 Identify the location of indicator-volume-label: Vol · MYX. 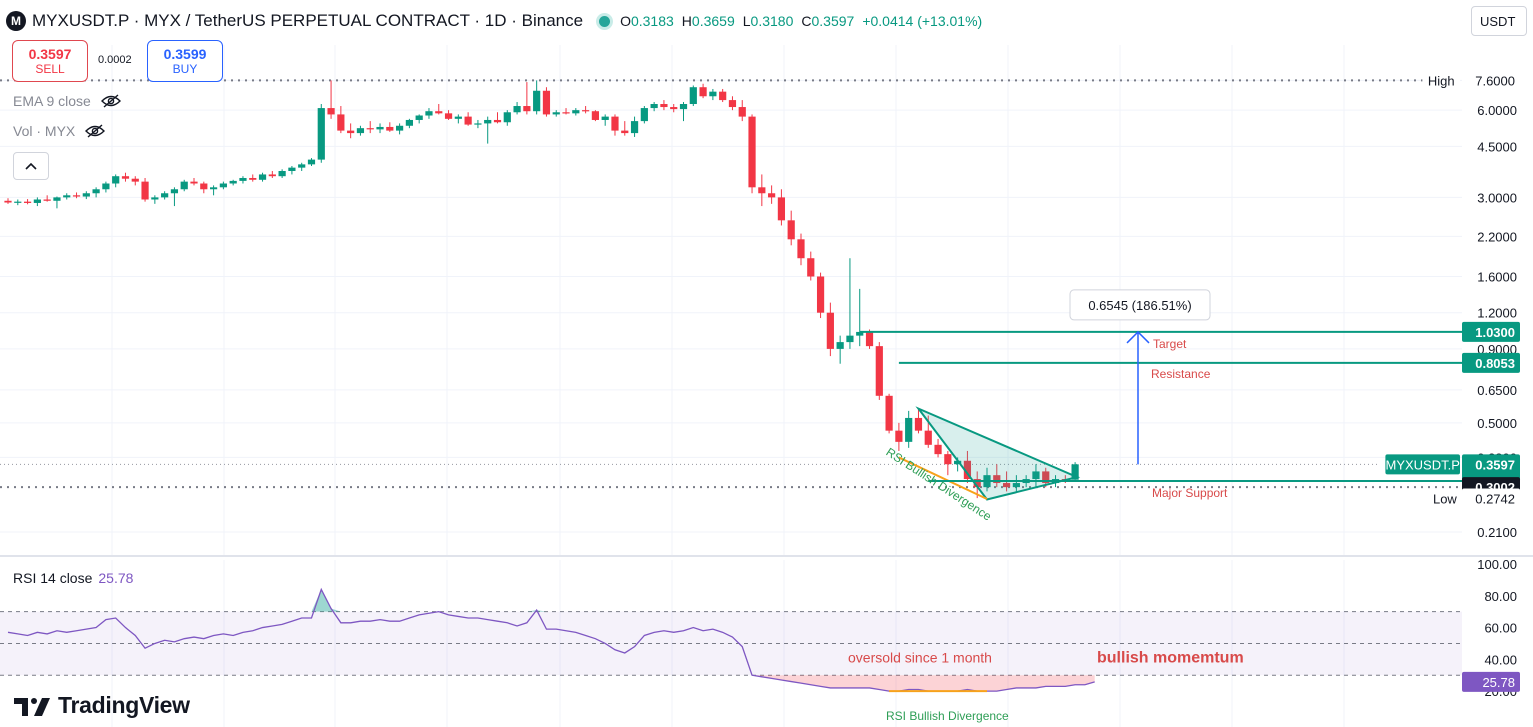
(44, 131).